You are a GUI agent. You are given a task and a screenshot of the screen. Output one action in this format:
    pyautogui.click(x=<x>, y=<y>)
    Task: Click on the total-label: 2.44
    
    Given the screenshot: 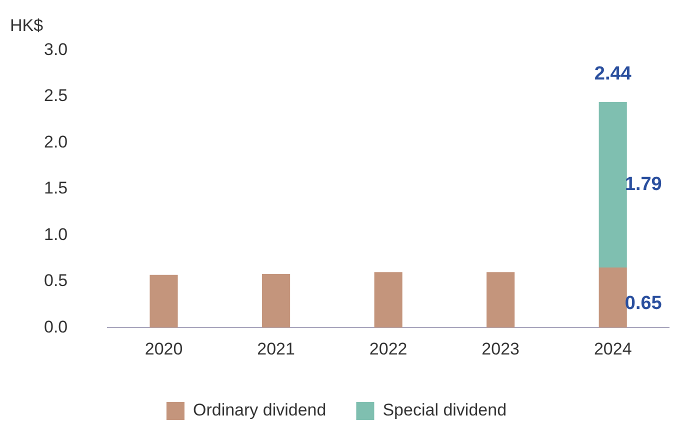 What is the action you would take?
    pyautogui.click(x=613, y=74)
    